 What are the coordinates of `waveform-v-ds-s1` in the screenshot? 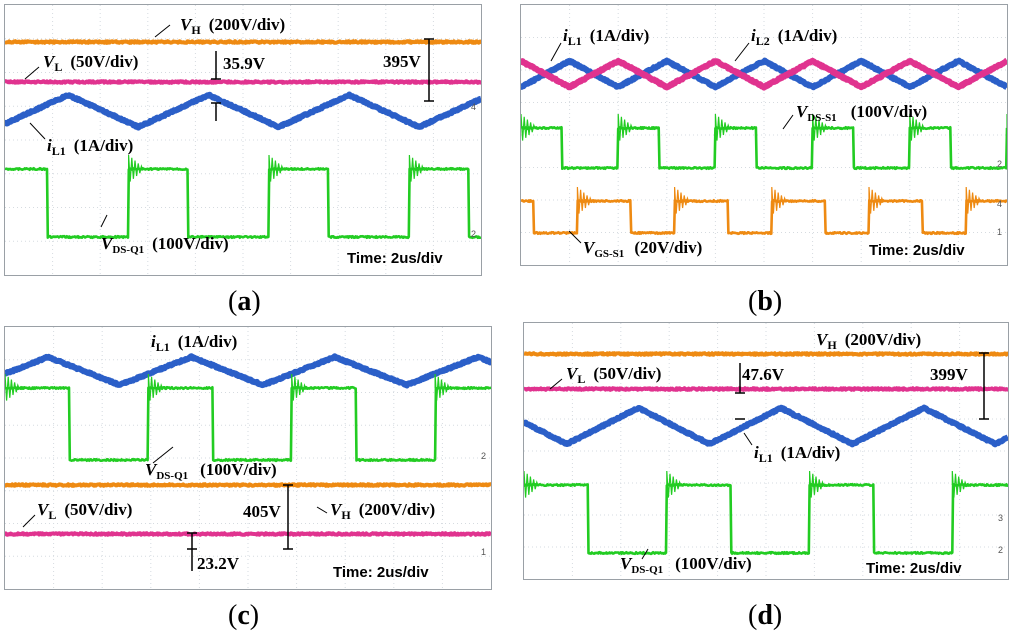 It's located at (764, 148).